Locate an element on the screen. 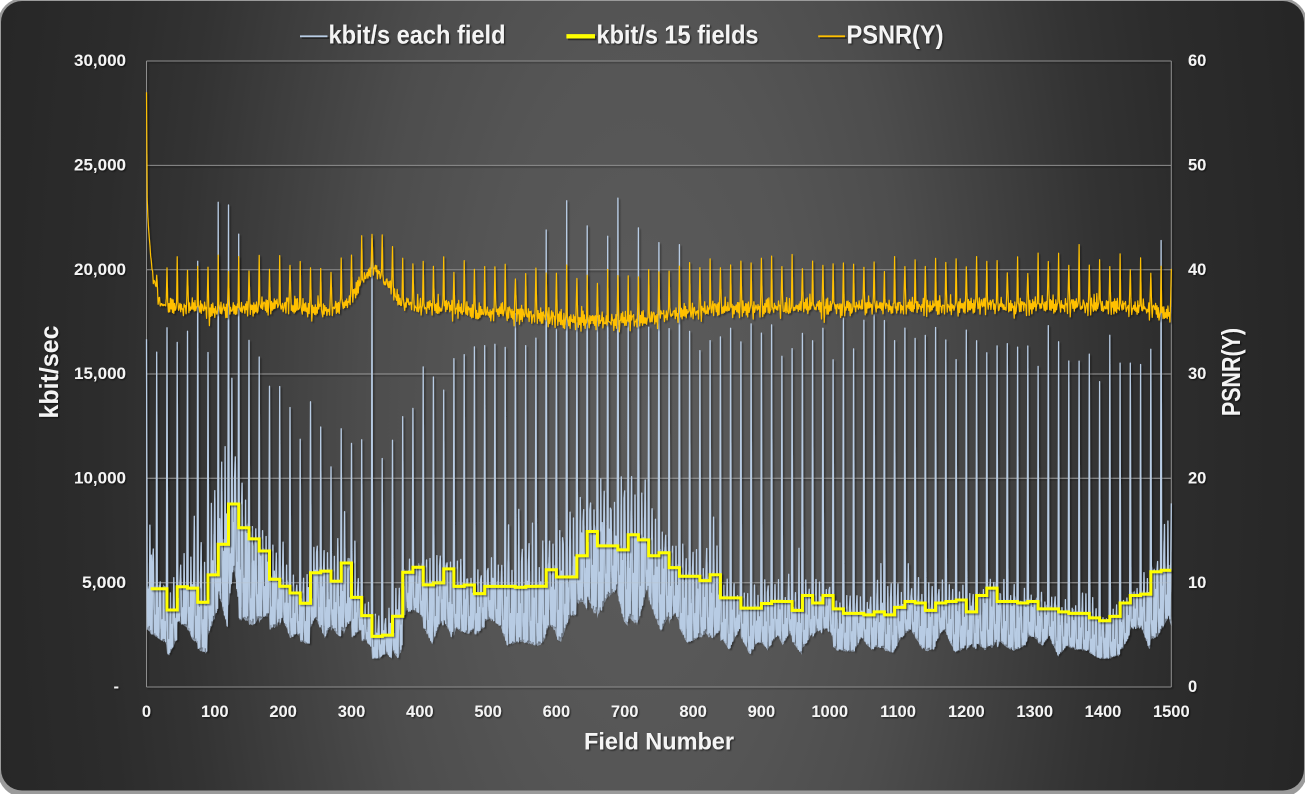  svg-text: 25,000 is located at coordinates (100, 166).